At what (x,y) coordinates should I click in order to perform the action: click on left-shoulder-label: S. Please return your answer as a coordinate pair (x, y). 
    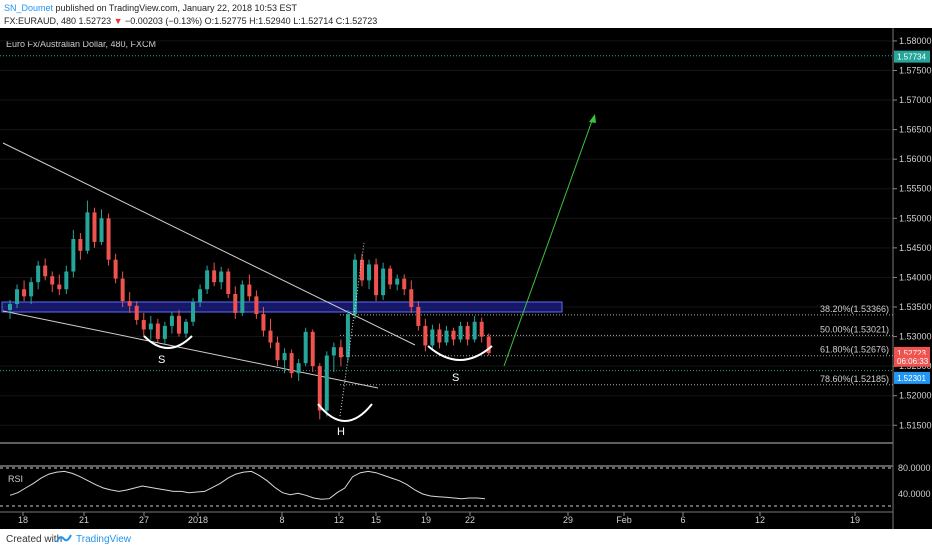
    Looking at the image, I should click on (161, 360).